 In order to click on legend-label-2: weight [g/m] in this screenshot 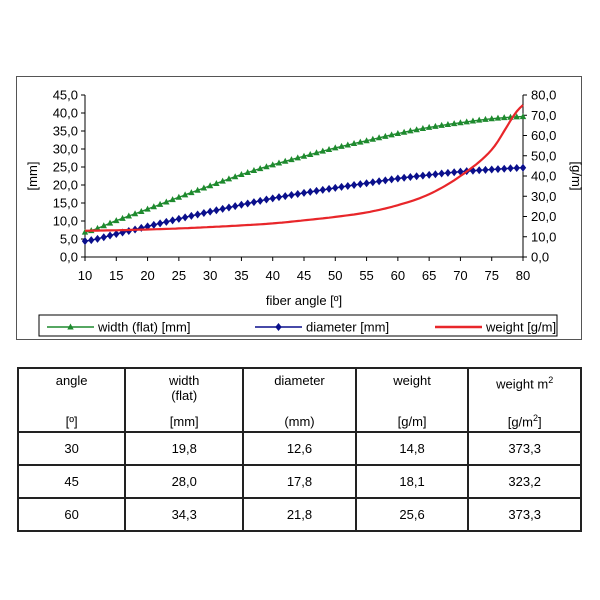, I will do `click(520, 327)`.